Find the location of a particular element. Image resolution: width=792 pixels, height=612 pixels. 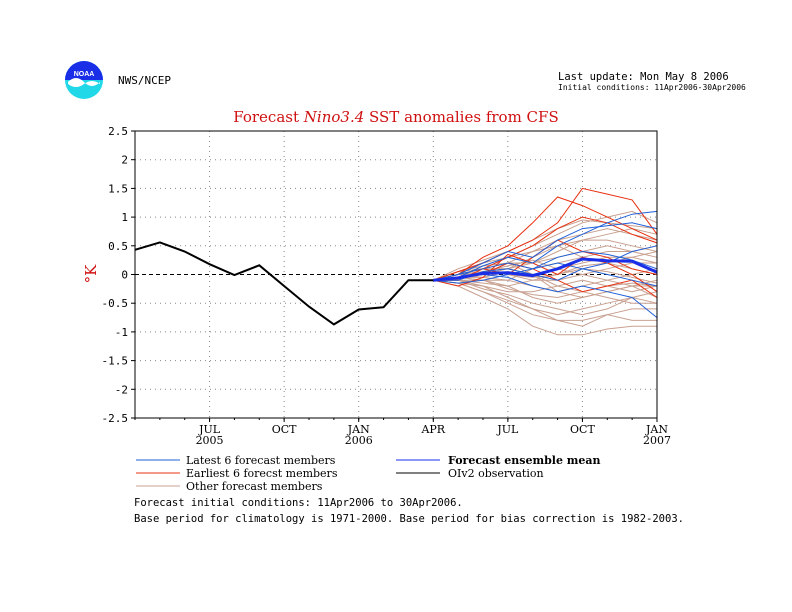

y-tick-label: 2 is located at coordinates (124, 160).